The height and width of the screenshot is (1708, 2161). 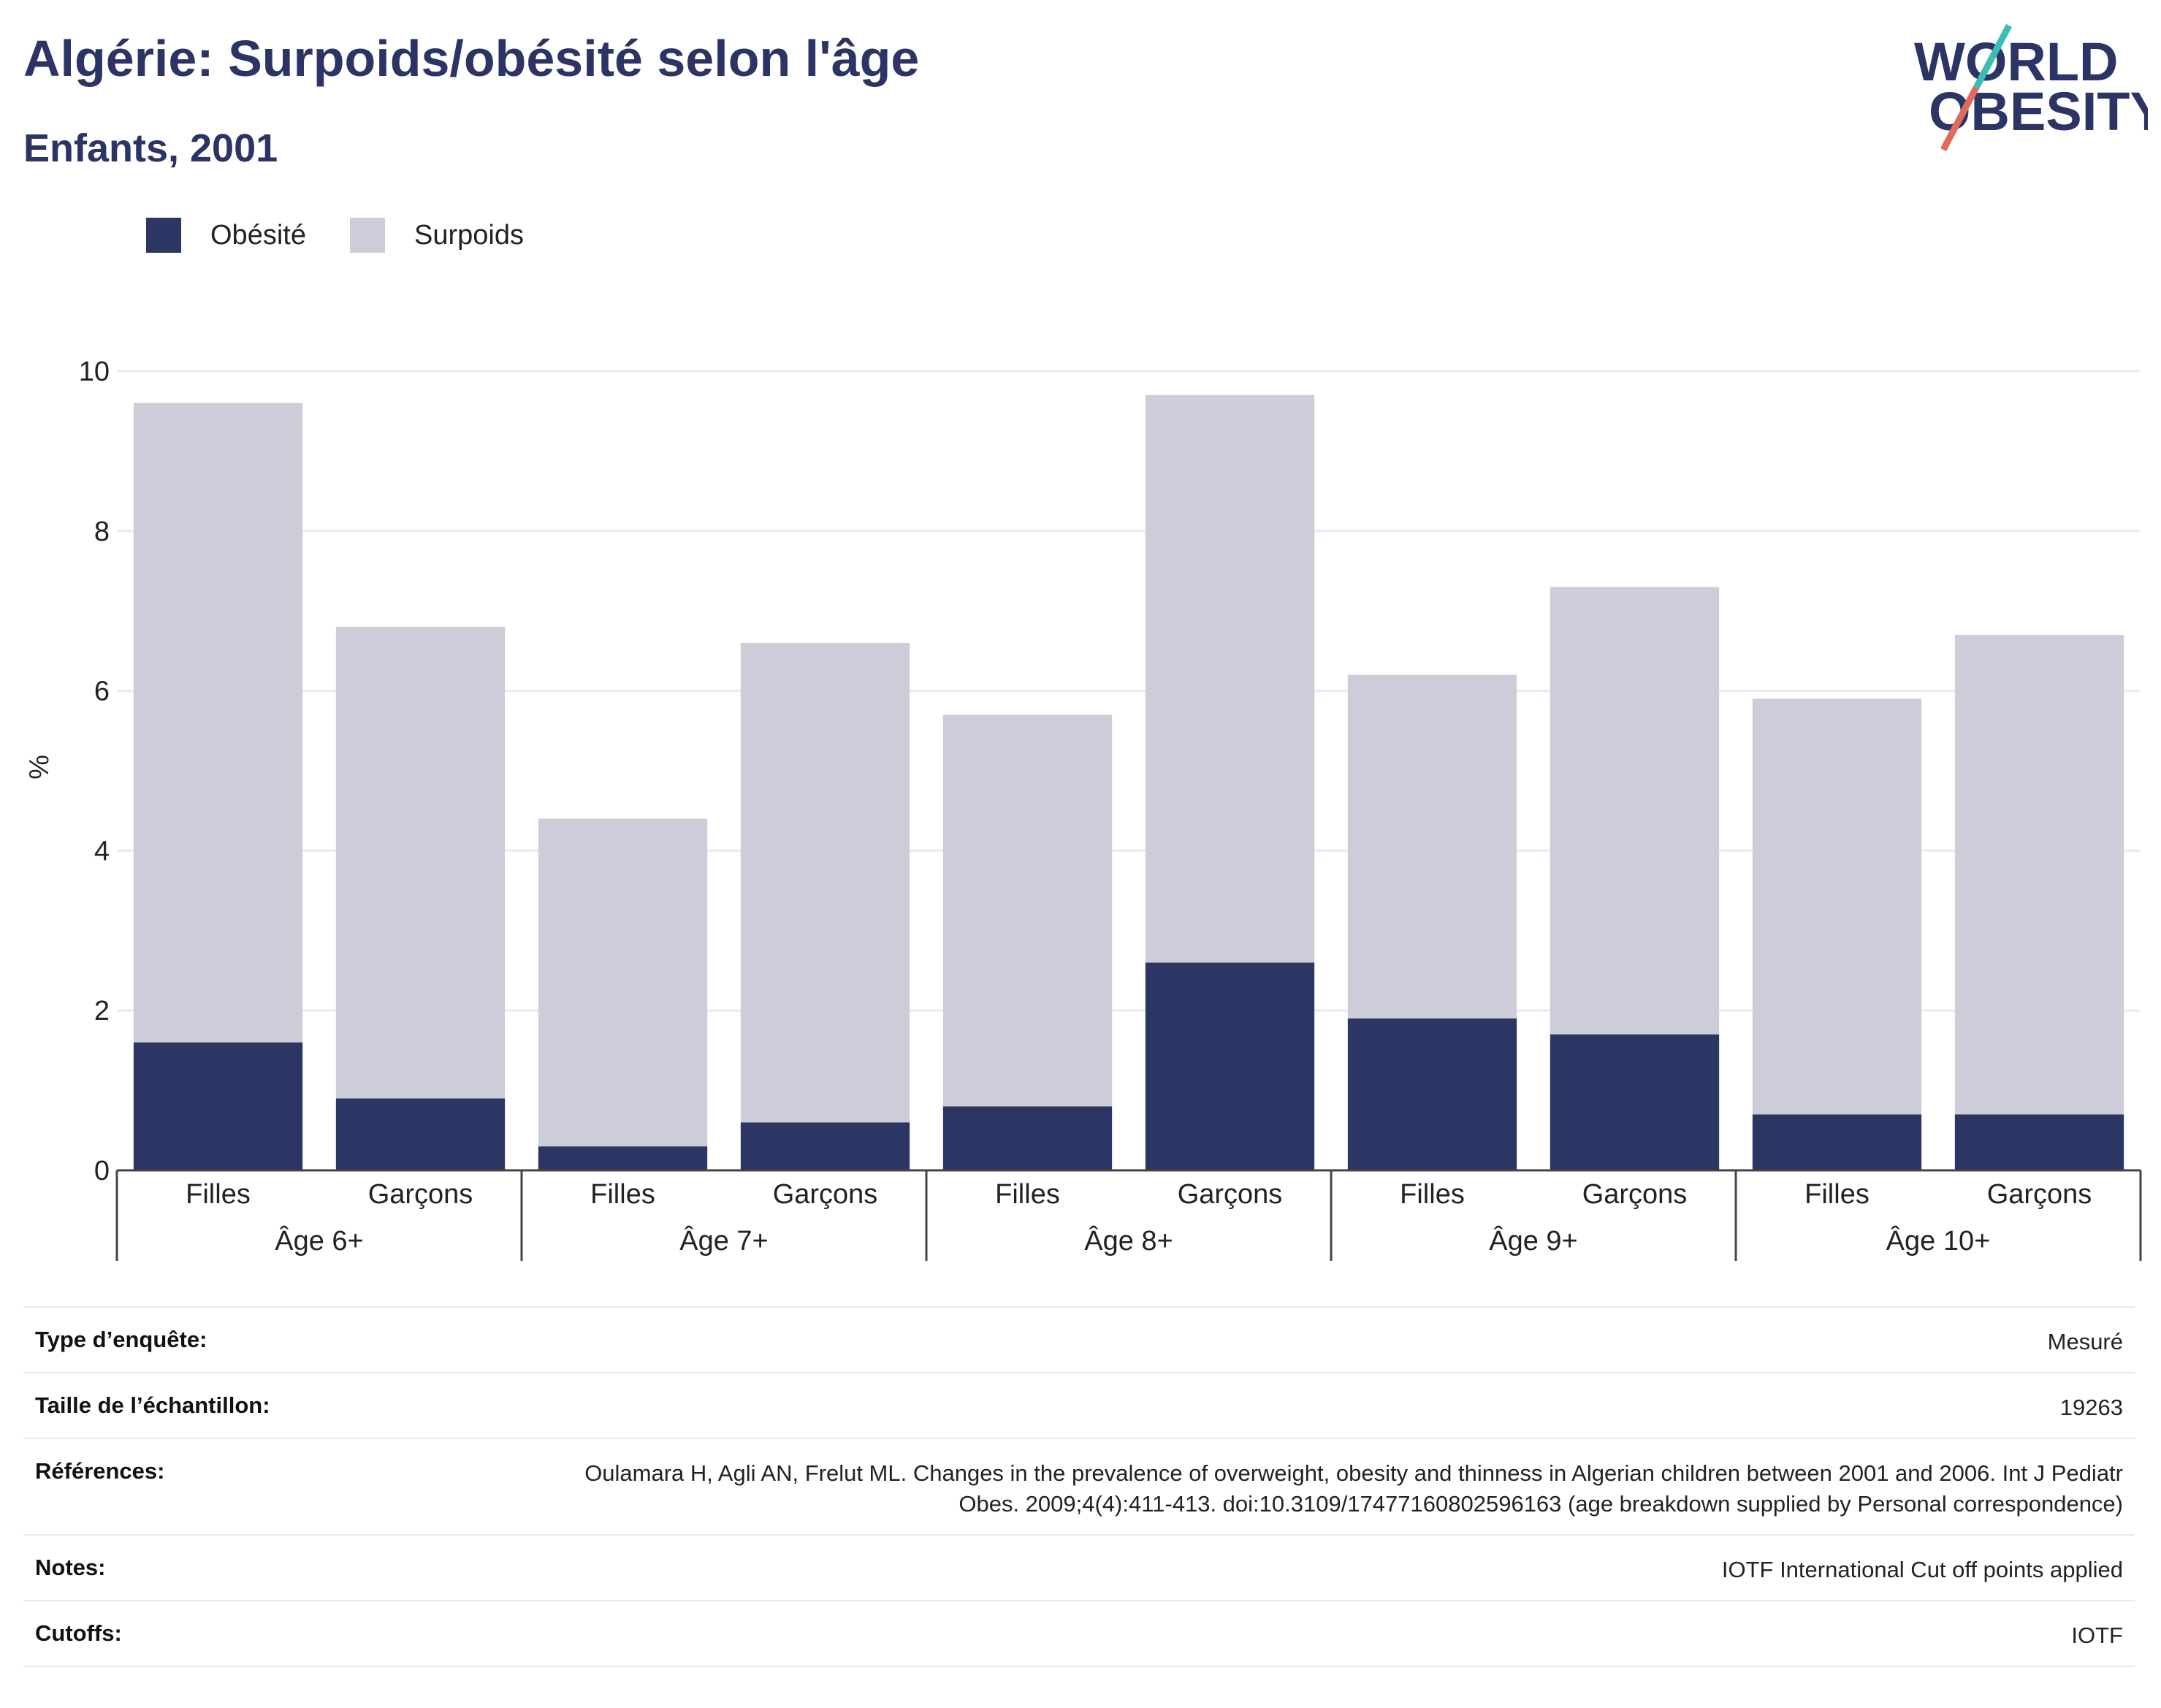 What do you see at coordinates (163, 235) in the screenshot?
I see `legend-swatch-obesity` at bounding box center [163, 235].